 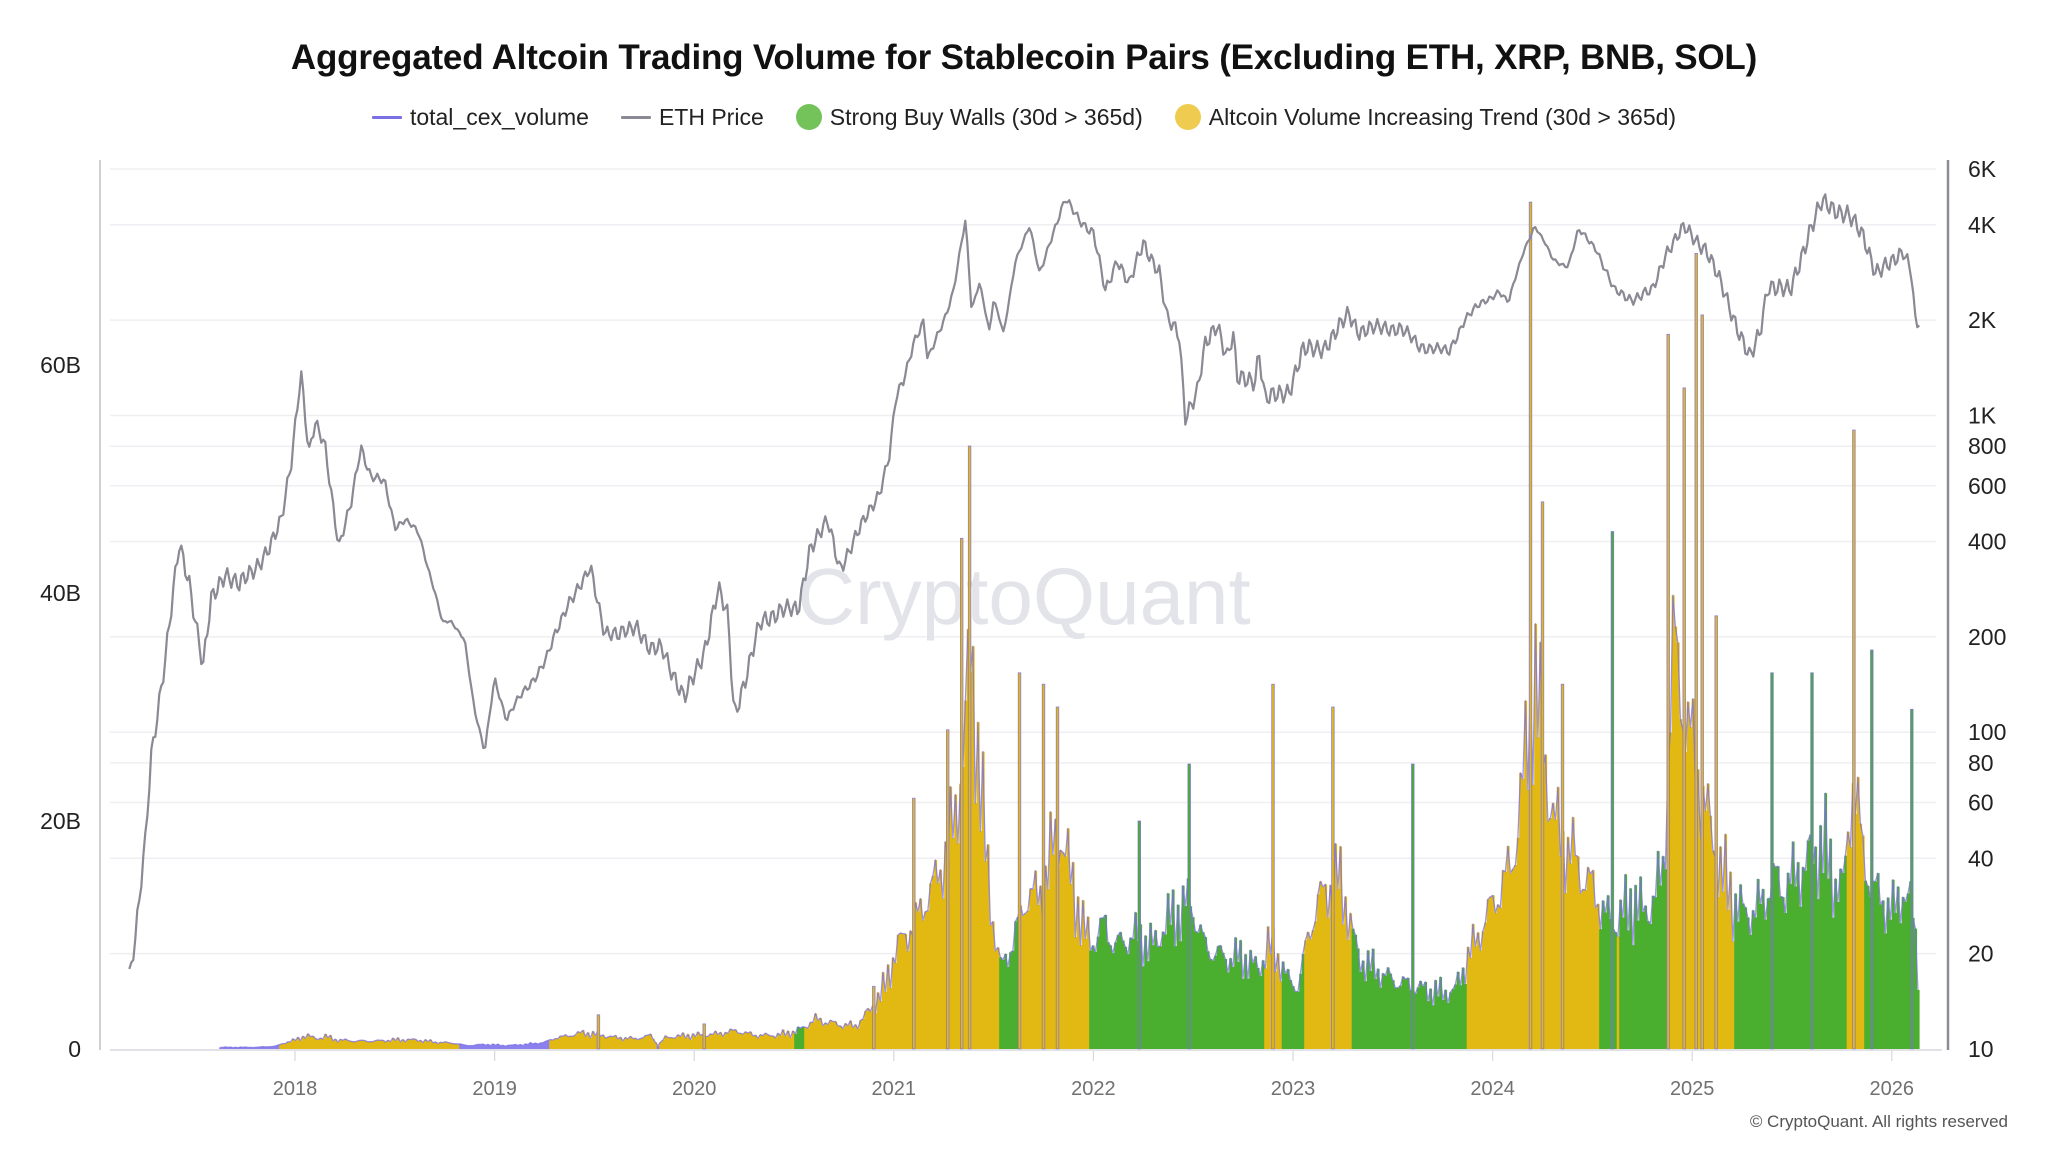 What do you see at coordinates (60, 593) in the screenshot?
I see `y-left-tick-label: 40B` at bounding box center [60, 593].